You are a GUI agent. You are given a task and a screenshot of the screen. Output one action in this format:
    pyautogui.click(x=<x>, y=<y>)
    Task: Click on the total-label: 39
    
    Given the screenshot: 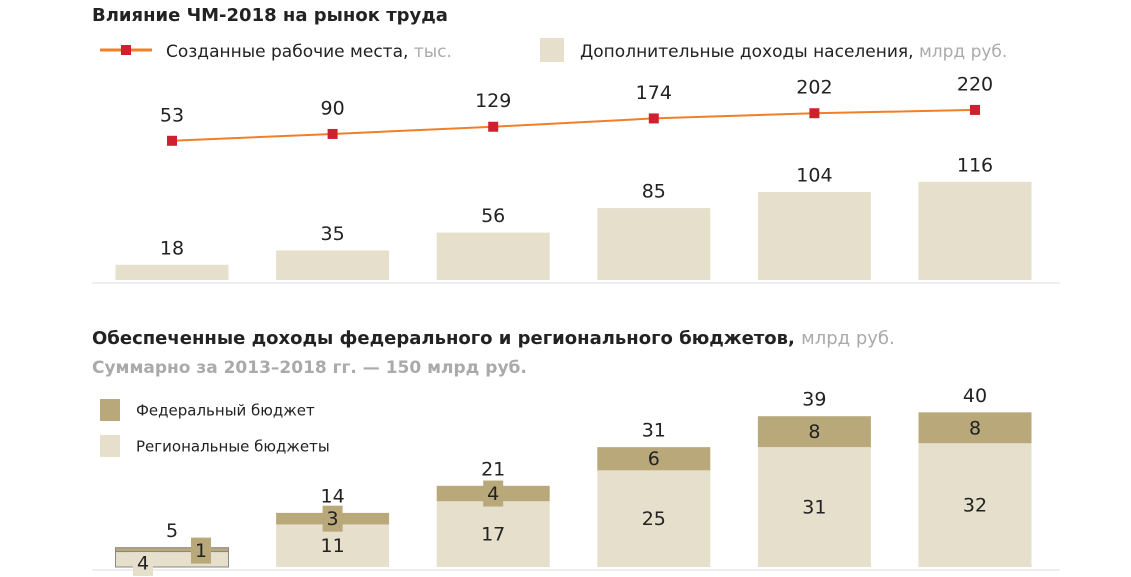 What is the action you would take?
    pyautogui.click(x=814, y=400)
    